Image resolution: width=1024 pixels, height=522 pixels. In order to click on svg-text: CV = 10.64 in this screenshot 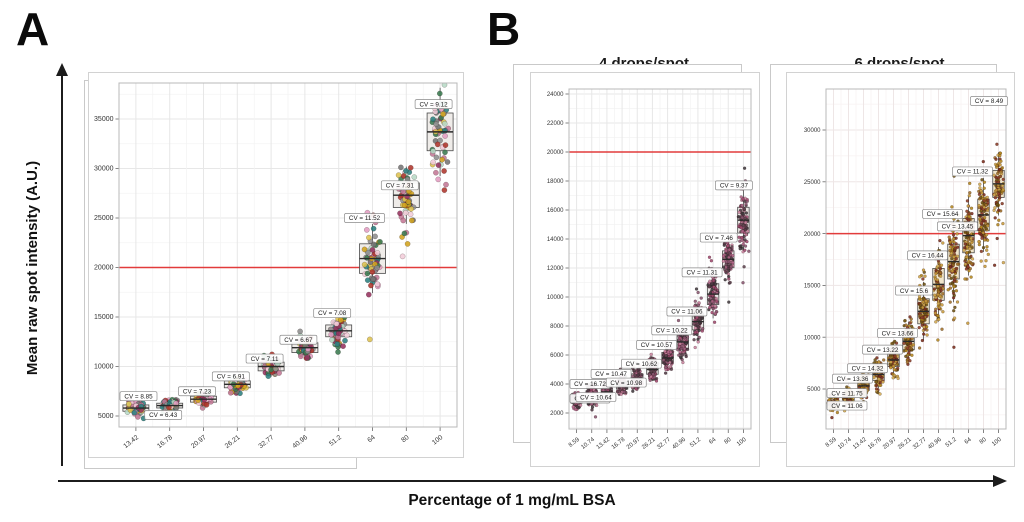, I will do `click(596, 397)`.